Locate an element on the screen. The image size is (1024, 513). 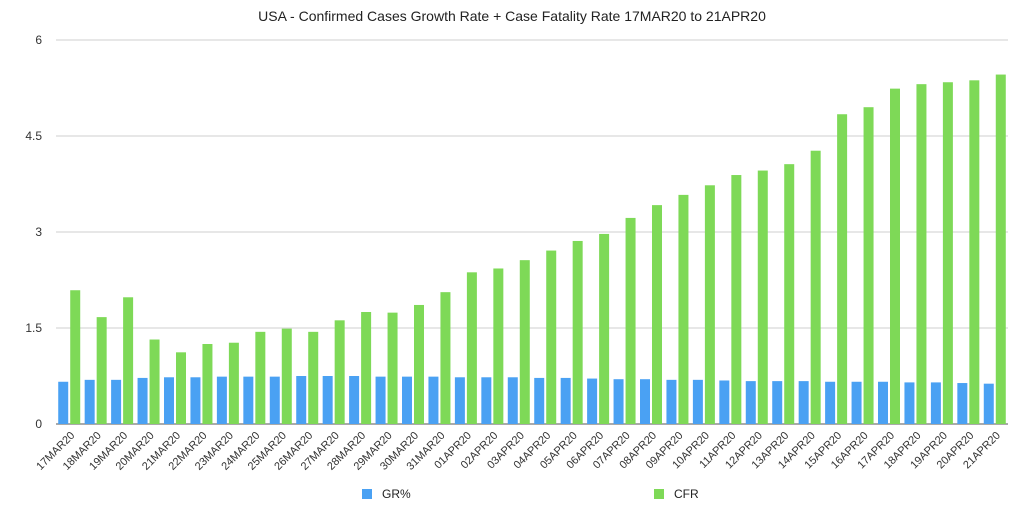
y-tick-label: 6 is located at coordinates (38, 40).